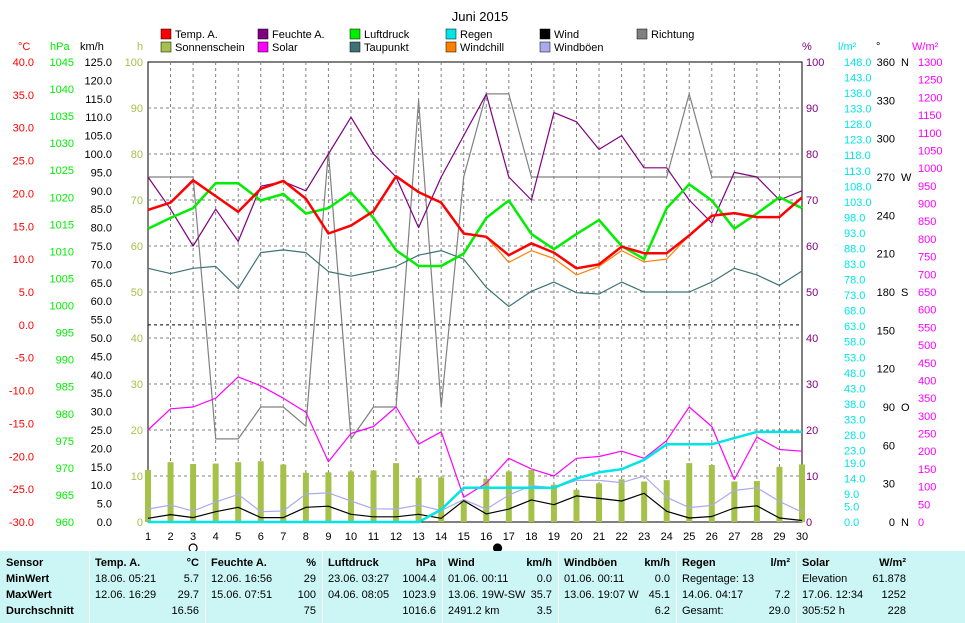  I want to click on direction-axis-tick-label: 0, so click(892, 523).